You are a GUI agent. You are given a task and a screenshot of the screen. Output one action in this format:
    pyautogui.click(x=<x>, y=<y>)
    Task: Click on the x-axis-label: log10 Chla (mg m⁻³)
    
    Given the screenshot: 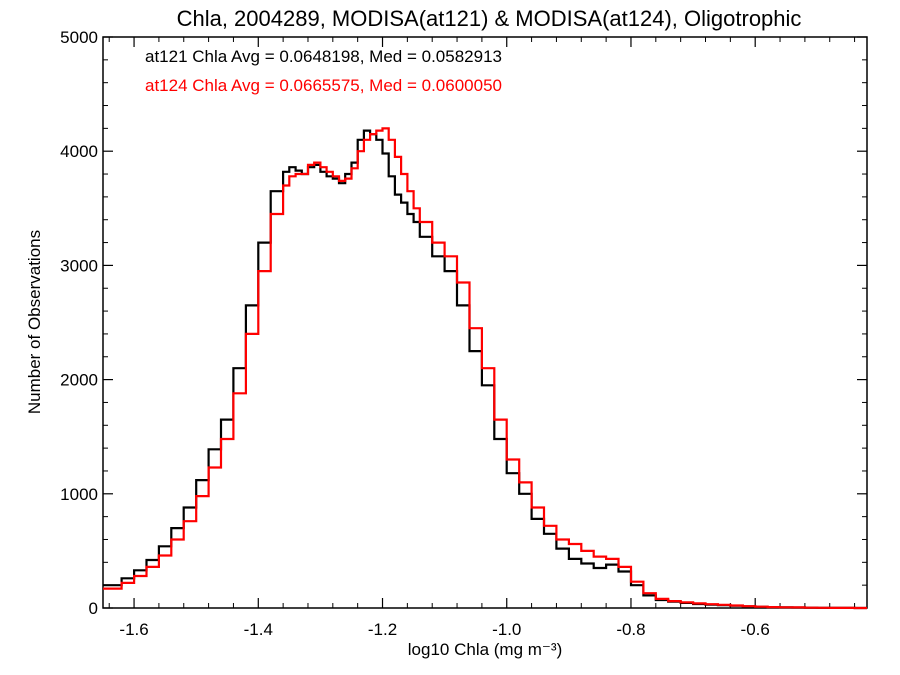 What is the action you would take?
    pyautogui.click(x=485, y=649)
    